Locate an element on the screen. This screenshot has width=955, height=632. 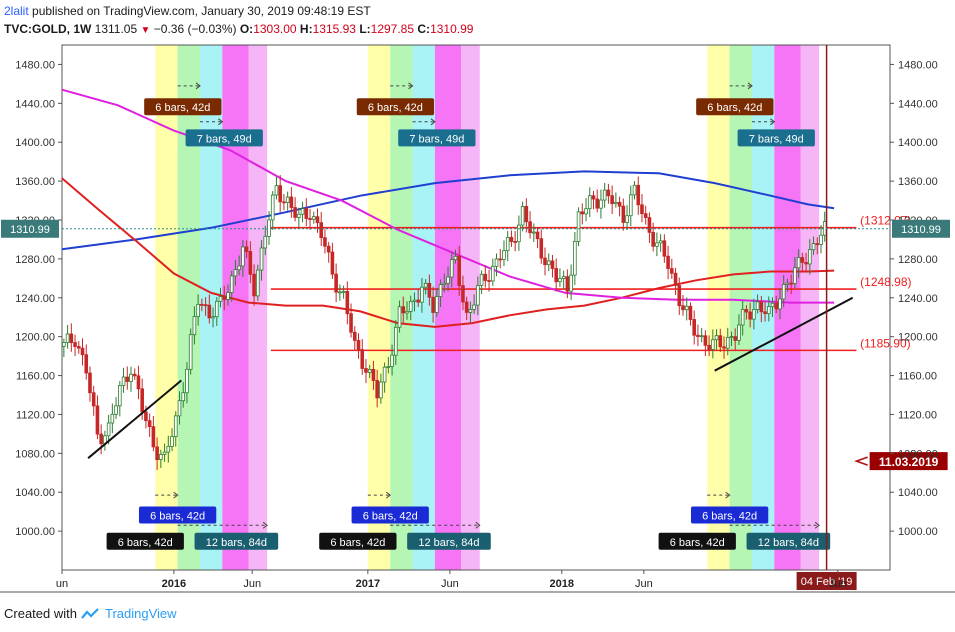
y-tick-label-right: 1200.00 is located at coordinates (918, 338).